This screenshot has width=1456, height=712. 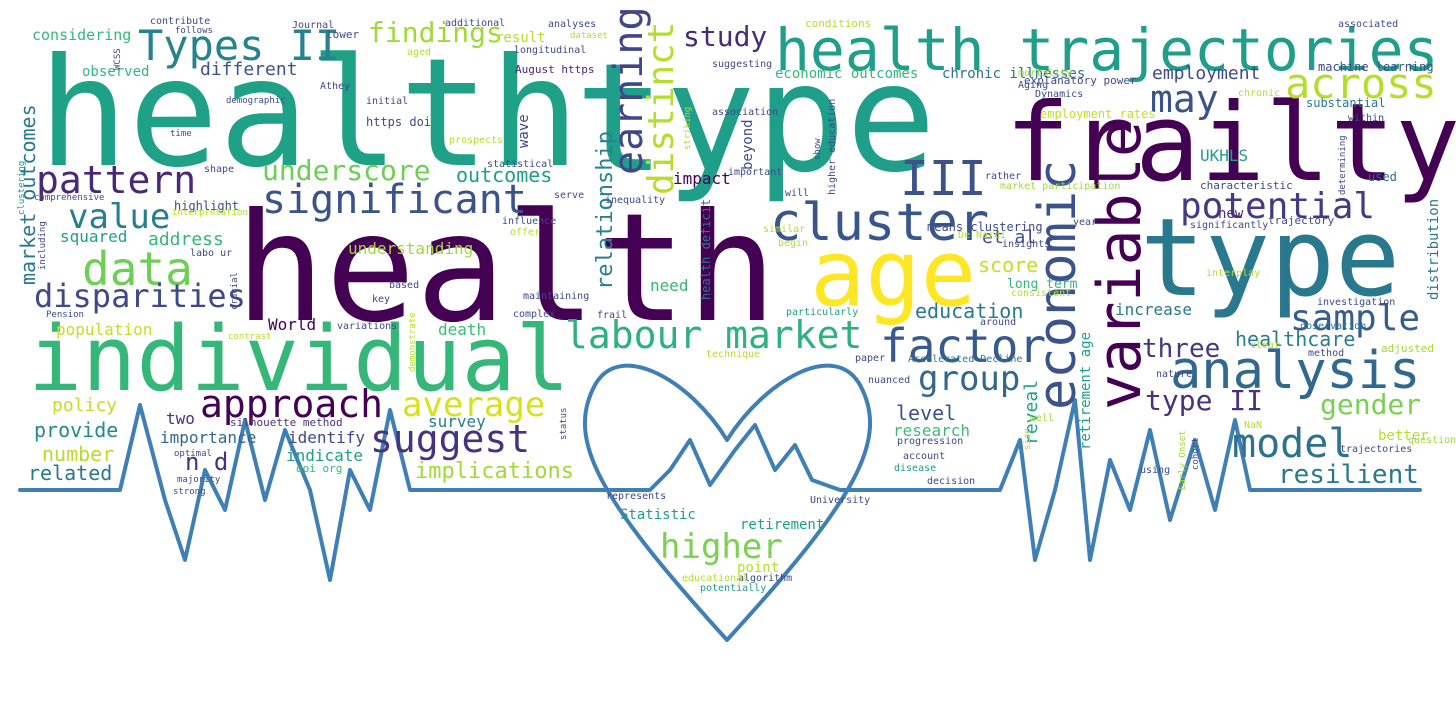 I want to click on word: squared, so click(x=93, y=236).